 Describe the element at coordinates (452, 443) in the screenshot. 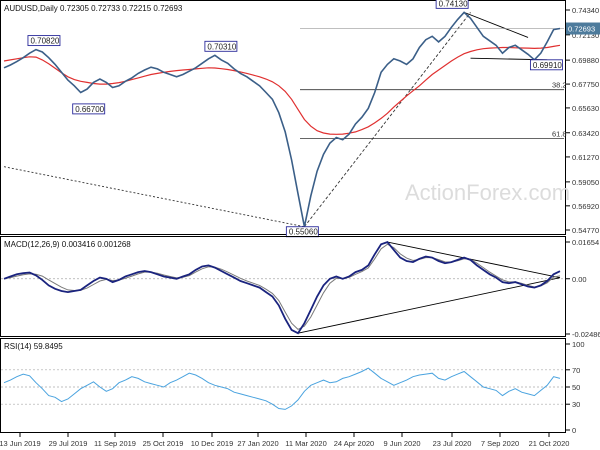

I see `x-tick-label: 23 Jul 2020` at that location.